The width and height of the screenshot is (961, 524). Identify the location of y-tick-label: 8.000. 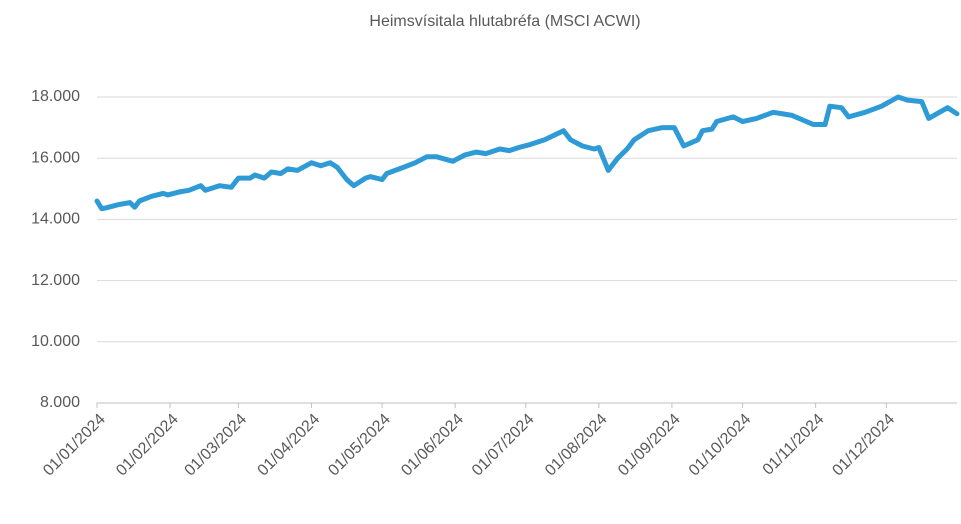
(60, 402).